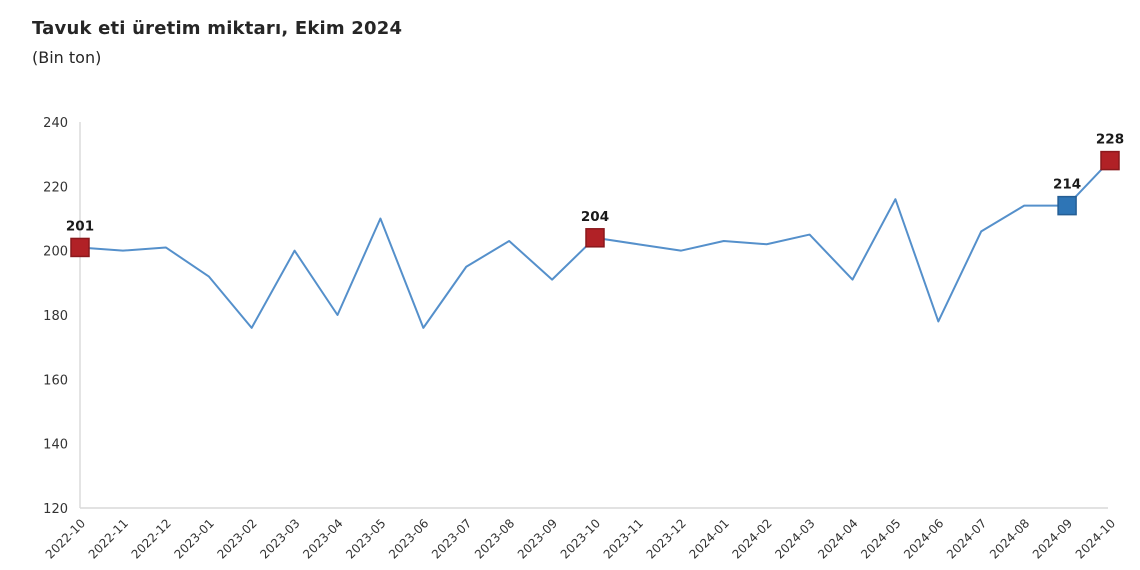  What do you see at coordinates (322, 538) in the screenshot?
I see `x-axis-tick-label: 2023-04` at bounding box center [322, 538].